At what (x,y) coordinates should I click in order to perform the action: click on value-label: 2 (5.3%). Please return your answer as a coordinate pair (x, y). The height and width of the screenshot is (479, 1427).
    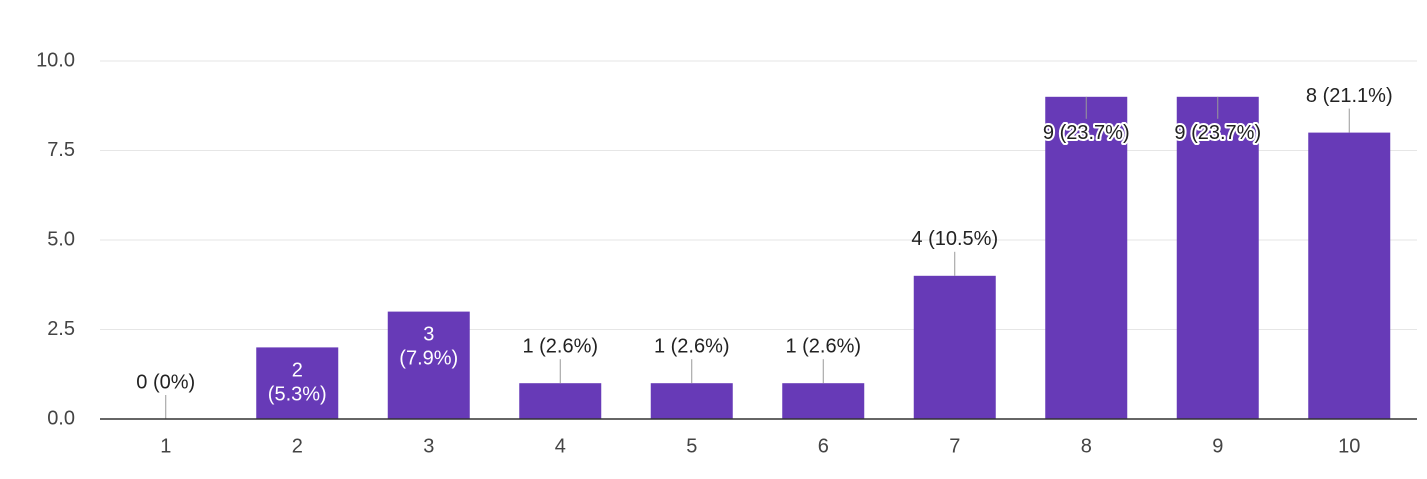
    Looking at the image, I should click on (297, 383).